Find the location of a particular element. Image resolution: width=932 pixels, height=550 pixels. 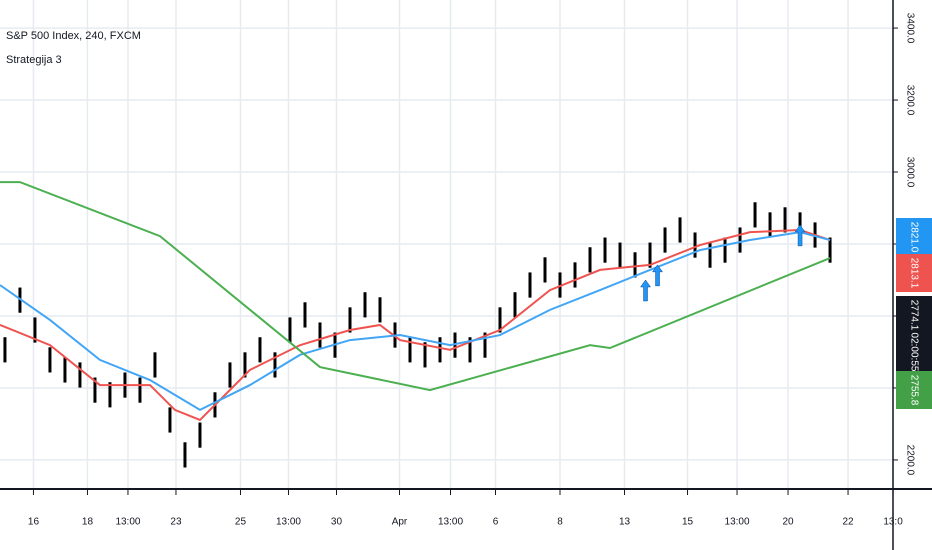

x-tick-label: 13 is located at coordinates (625, 522).